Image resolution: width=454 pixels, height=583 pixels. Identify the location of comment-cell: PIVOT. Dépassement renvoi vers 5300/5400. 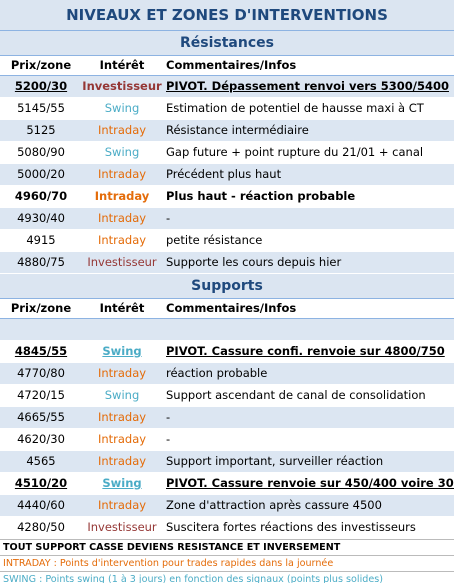
(307, 86).